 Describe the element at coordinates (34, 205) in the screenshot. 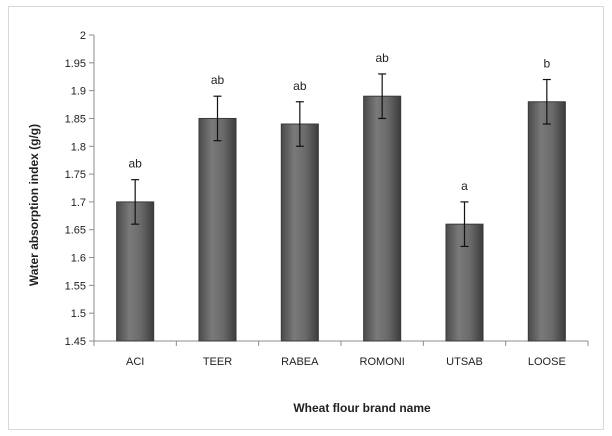

I see `y-axis-title: Water absorption index (g/g)` at that location.